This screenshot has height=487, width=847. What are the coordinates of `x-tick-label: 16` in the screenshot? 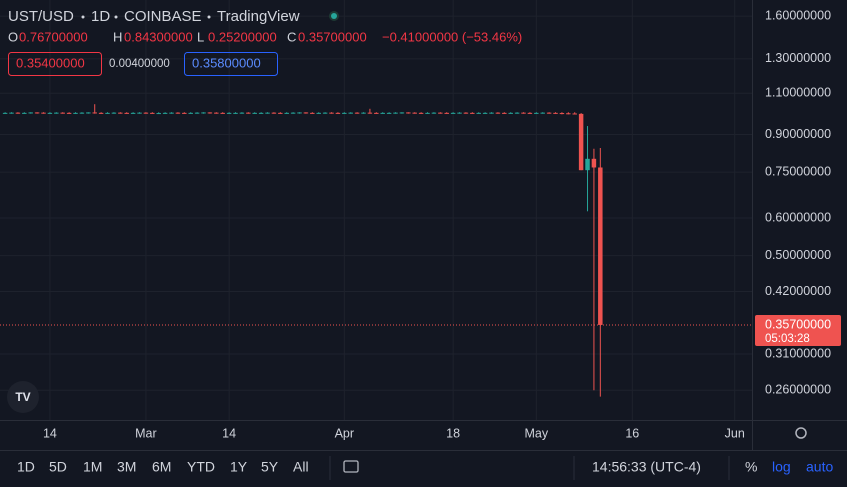 It's located at (632, 433).